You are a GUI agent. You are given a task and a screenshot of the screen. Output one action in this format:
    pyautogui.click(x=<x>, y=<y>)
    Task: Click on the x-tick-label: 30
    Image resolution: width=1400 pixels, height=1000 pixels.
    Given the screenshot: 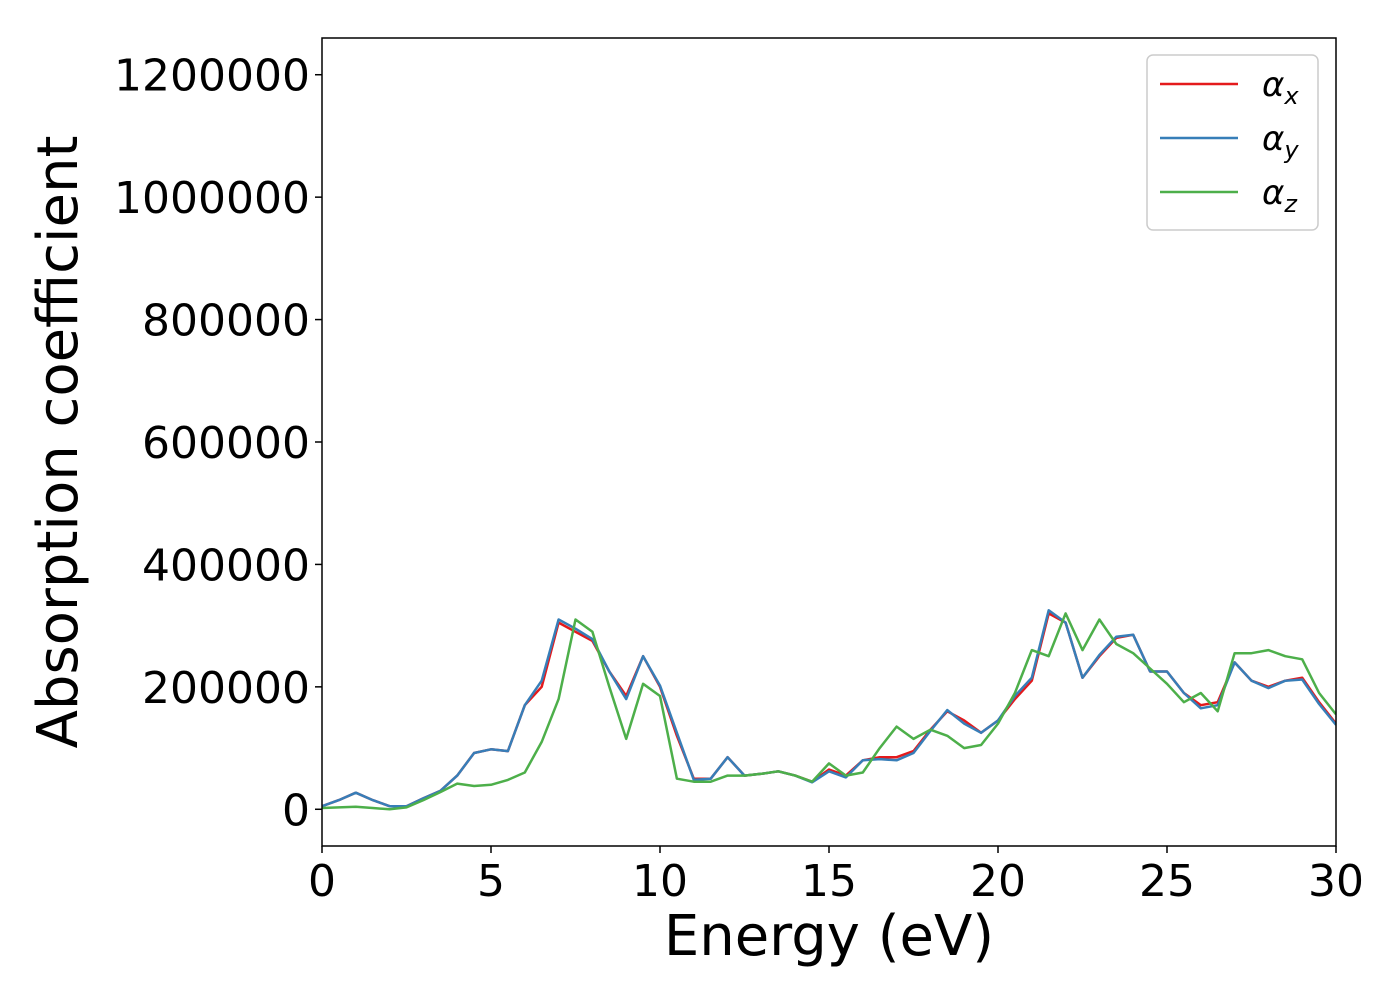 What is the action you would take?
    pyautogui.click(x=1336, y=881)
    